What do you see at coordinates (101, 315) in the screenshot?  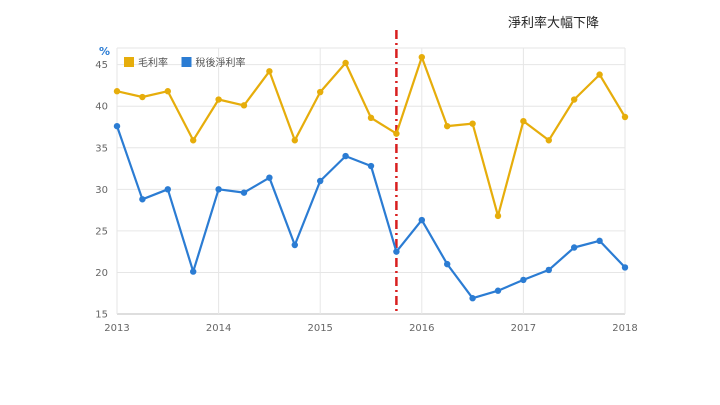 I see `y-tick-label: 15` at bounding box center [101, 315].